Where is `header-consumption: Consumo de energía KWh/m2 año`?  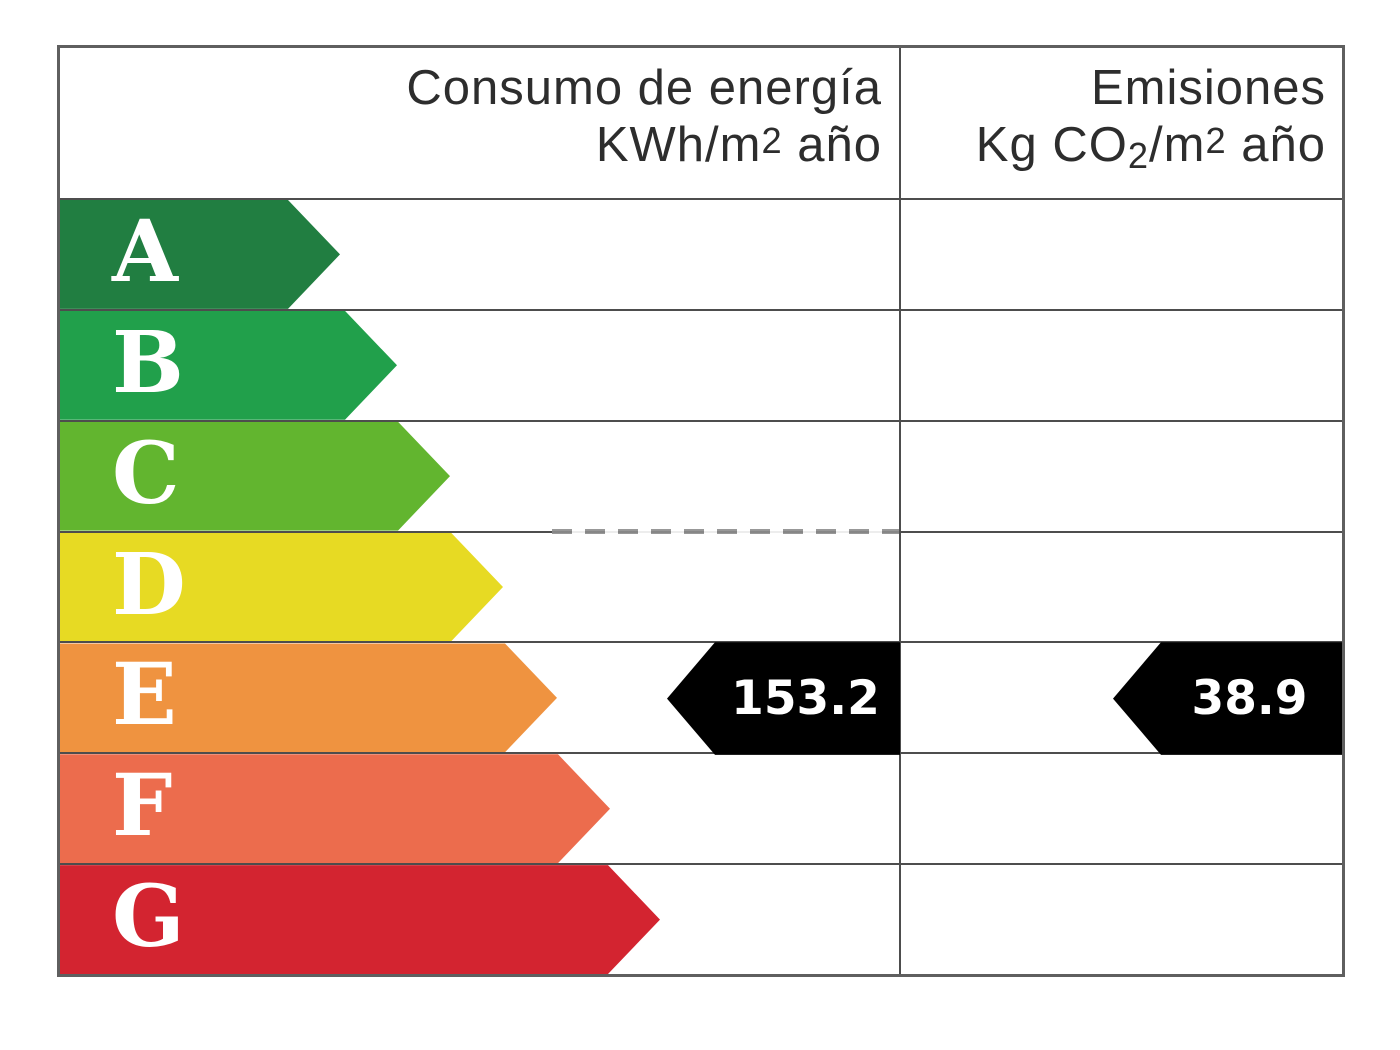
header-consumption: Consumo de energía KWh/m2 año is located at coordinates (480, 123).